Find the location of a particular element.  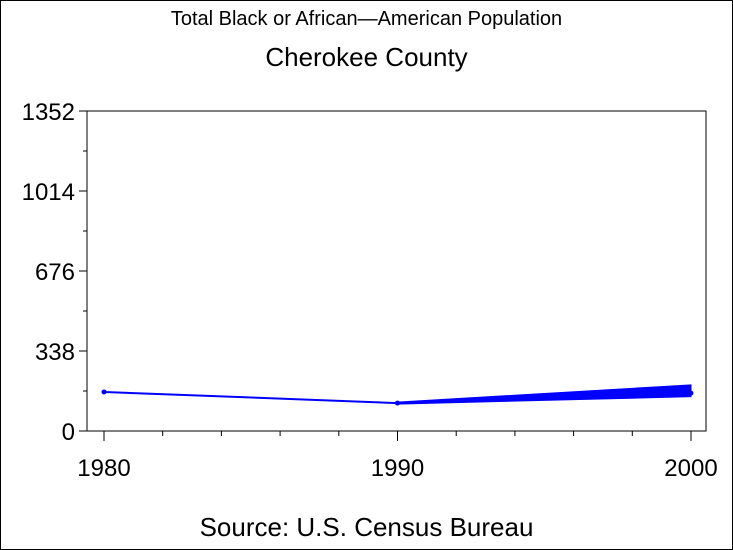

series-layer is located at coordinates (397, 395).